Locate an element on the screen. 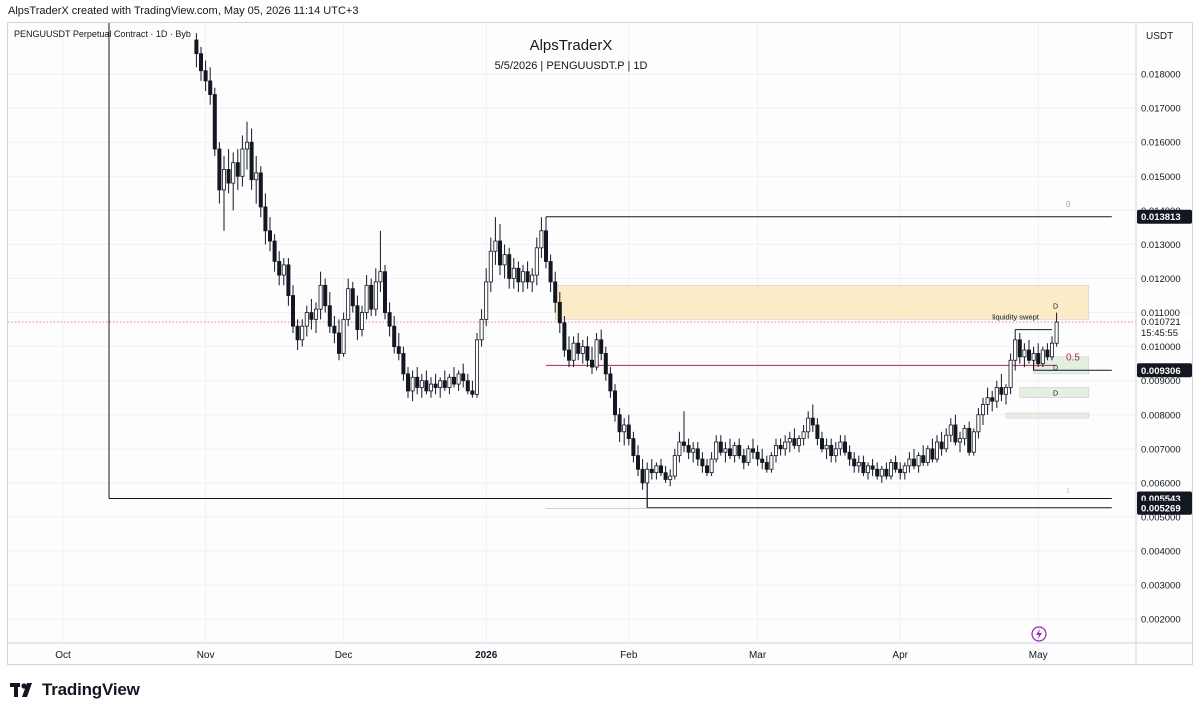 This screenshot has height=713, width=1200. y-tick-label: 0.016000 is located at coordinates (1161, 143).